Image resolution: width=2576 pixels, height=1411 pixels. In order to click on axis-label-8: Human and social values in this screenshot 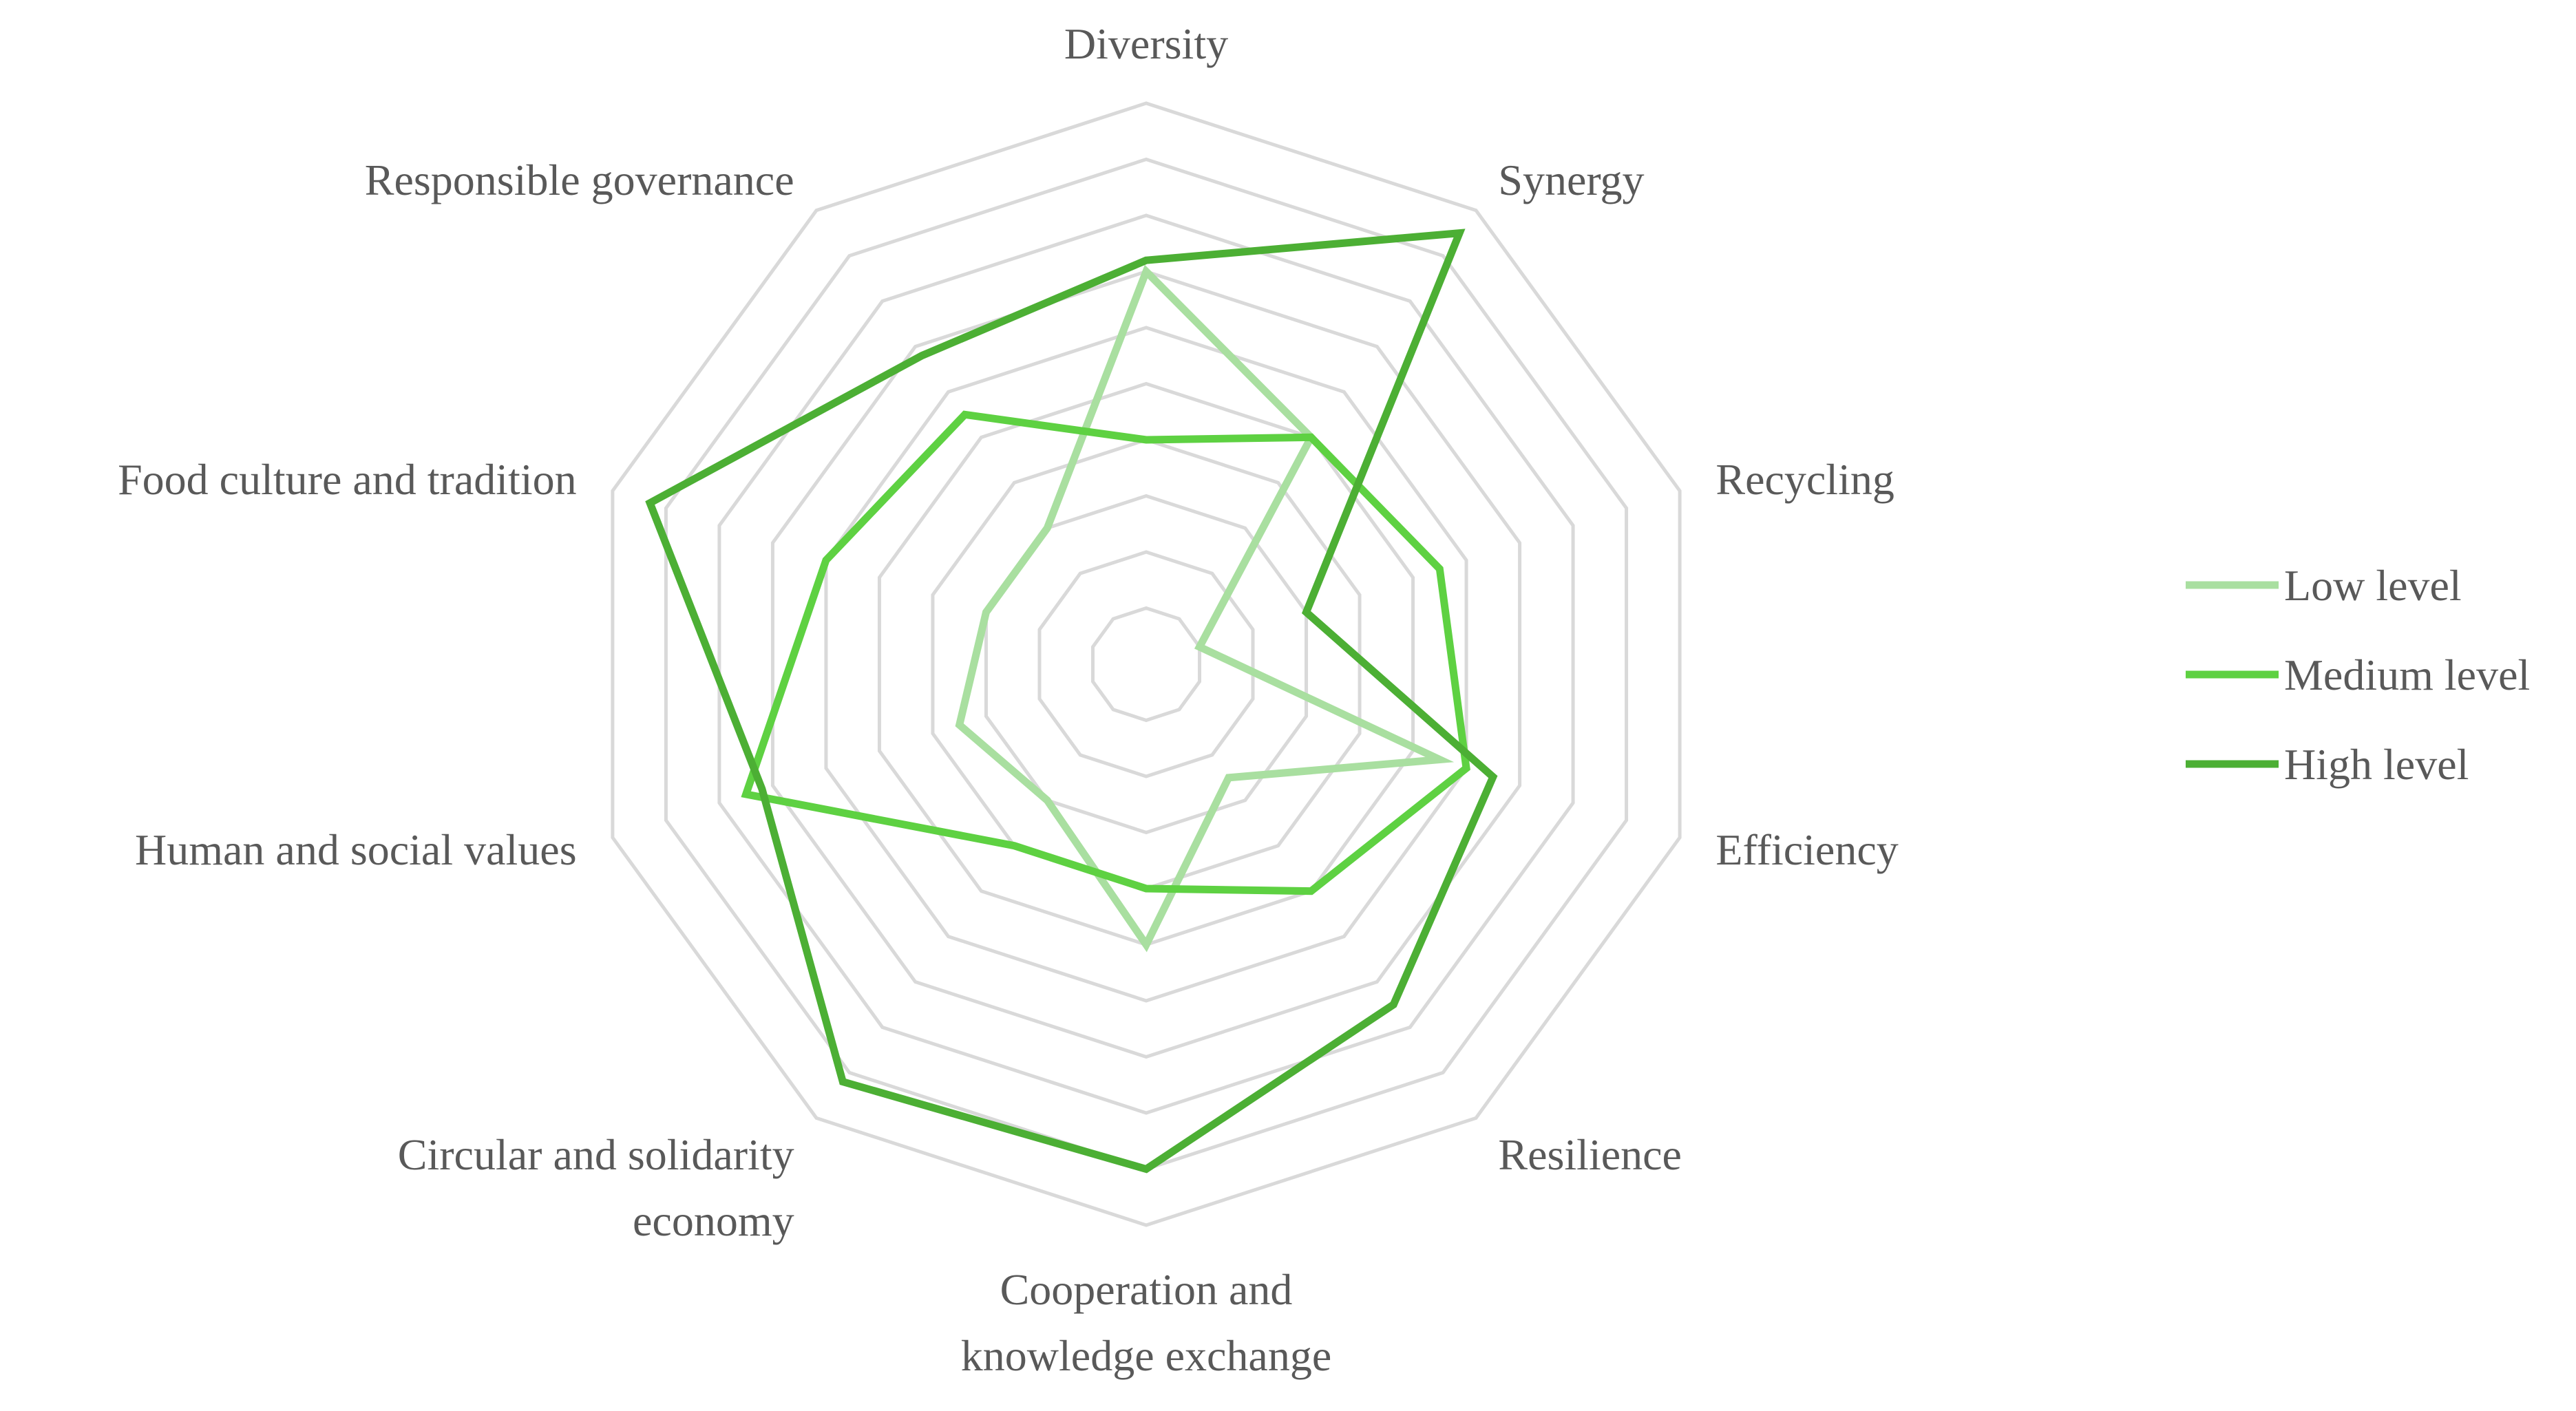, I will do `click(356, 849)`.